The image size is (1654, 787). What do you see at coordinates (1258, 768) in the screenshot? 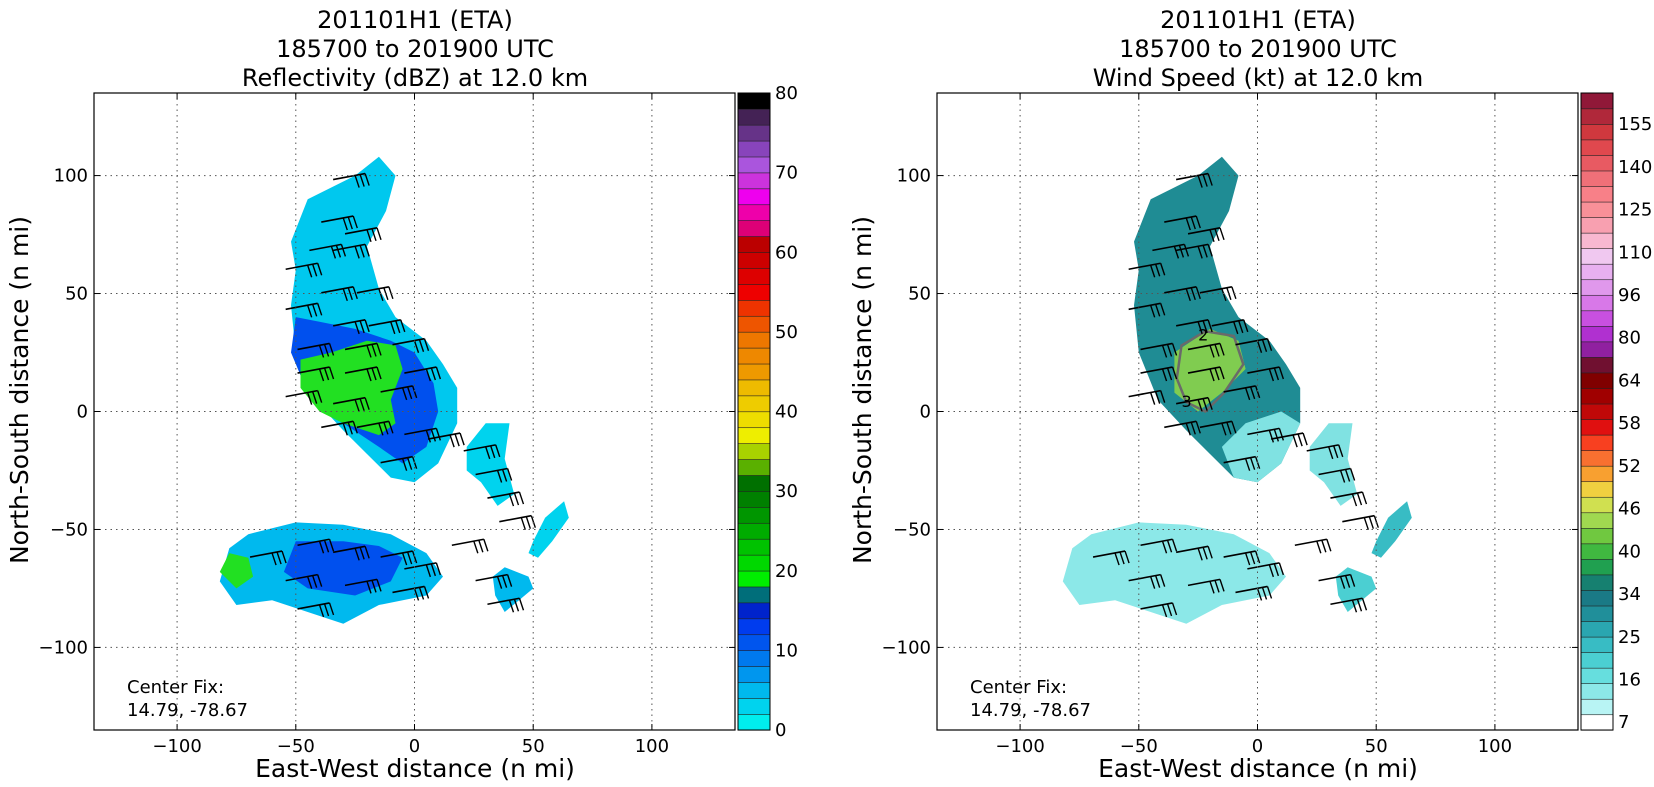
I see `x-axis-label: East-West distance (n mi)` at bounding box center [1258, 768].